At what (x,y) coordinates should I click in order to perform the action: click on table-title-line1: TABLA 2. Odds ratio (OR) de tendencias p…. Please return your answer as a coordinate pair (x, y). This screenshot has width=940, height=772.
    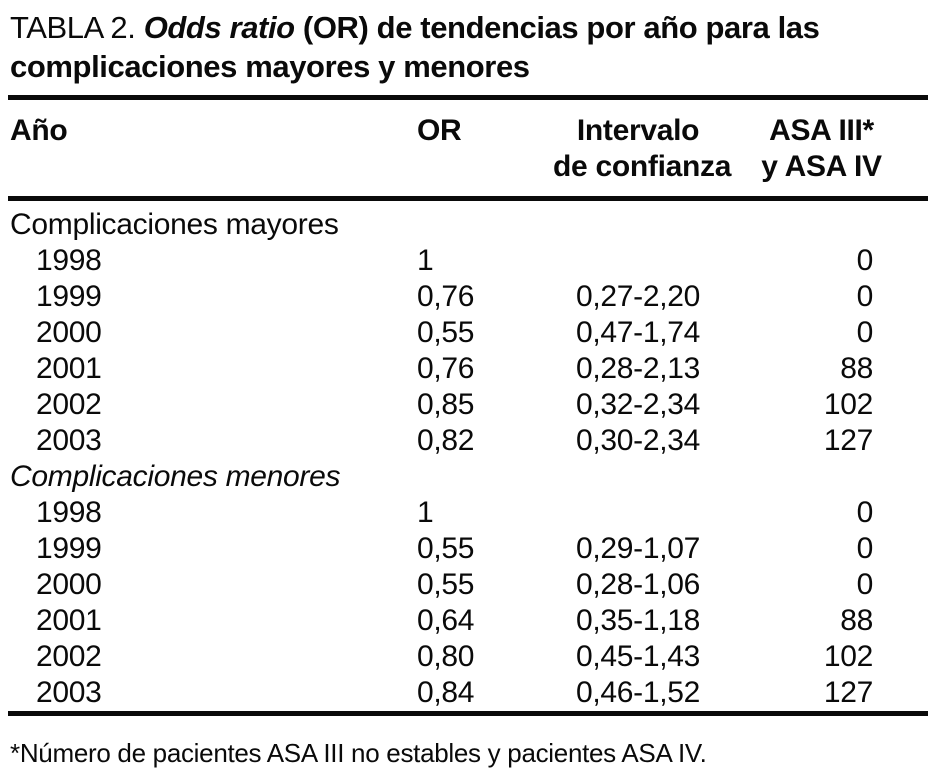
    Looking at the image, I should click on (469, 27).